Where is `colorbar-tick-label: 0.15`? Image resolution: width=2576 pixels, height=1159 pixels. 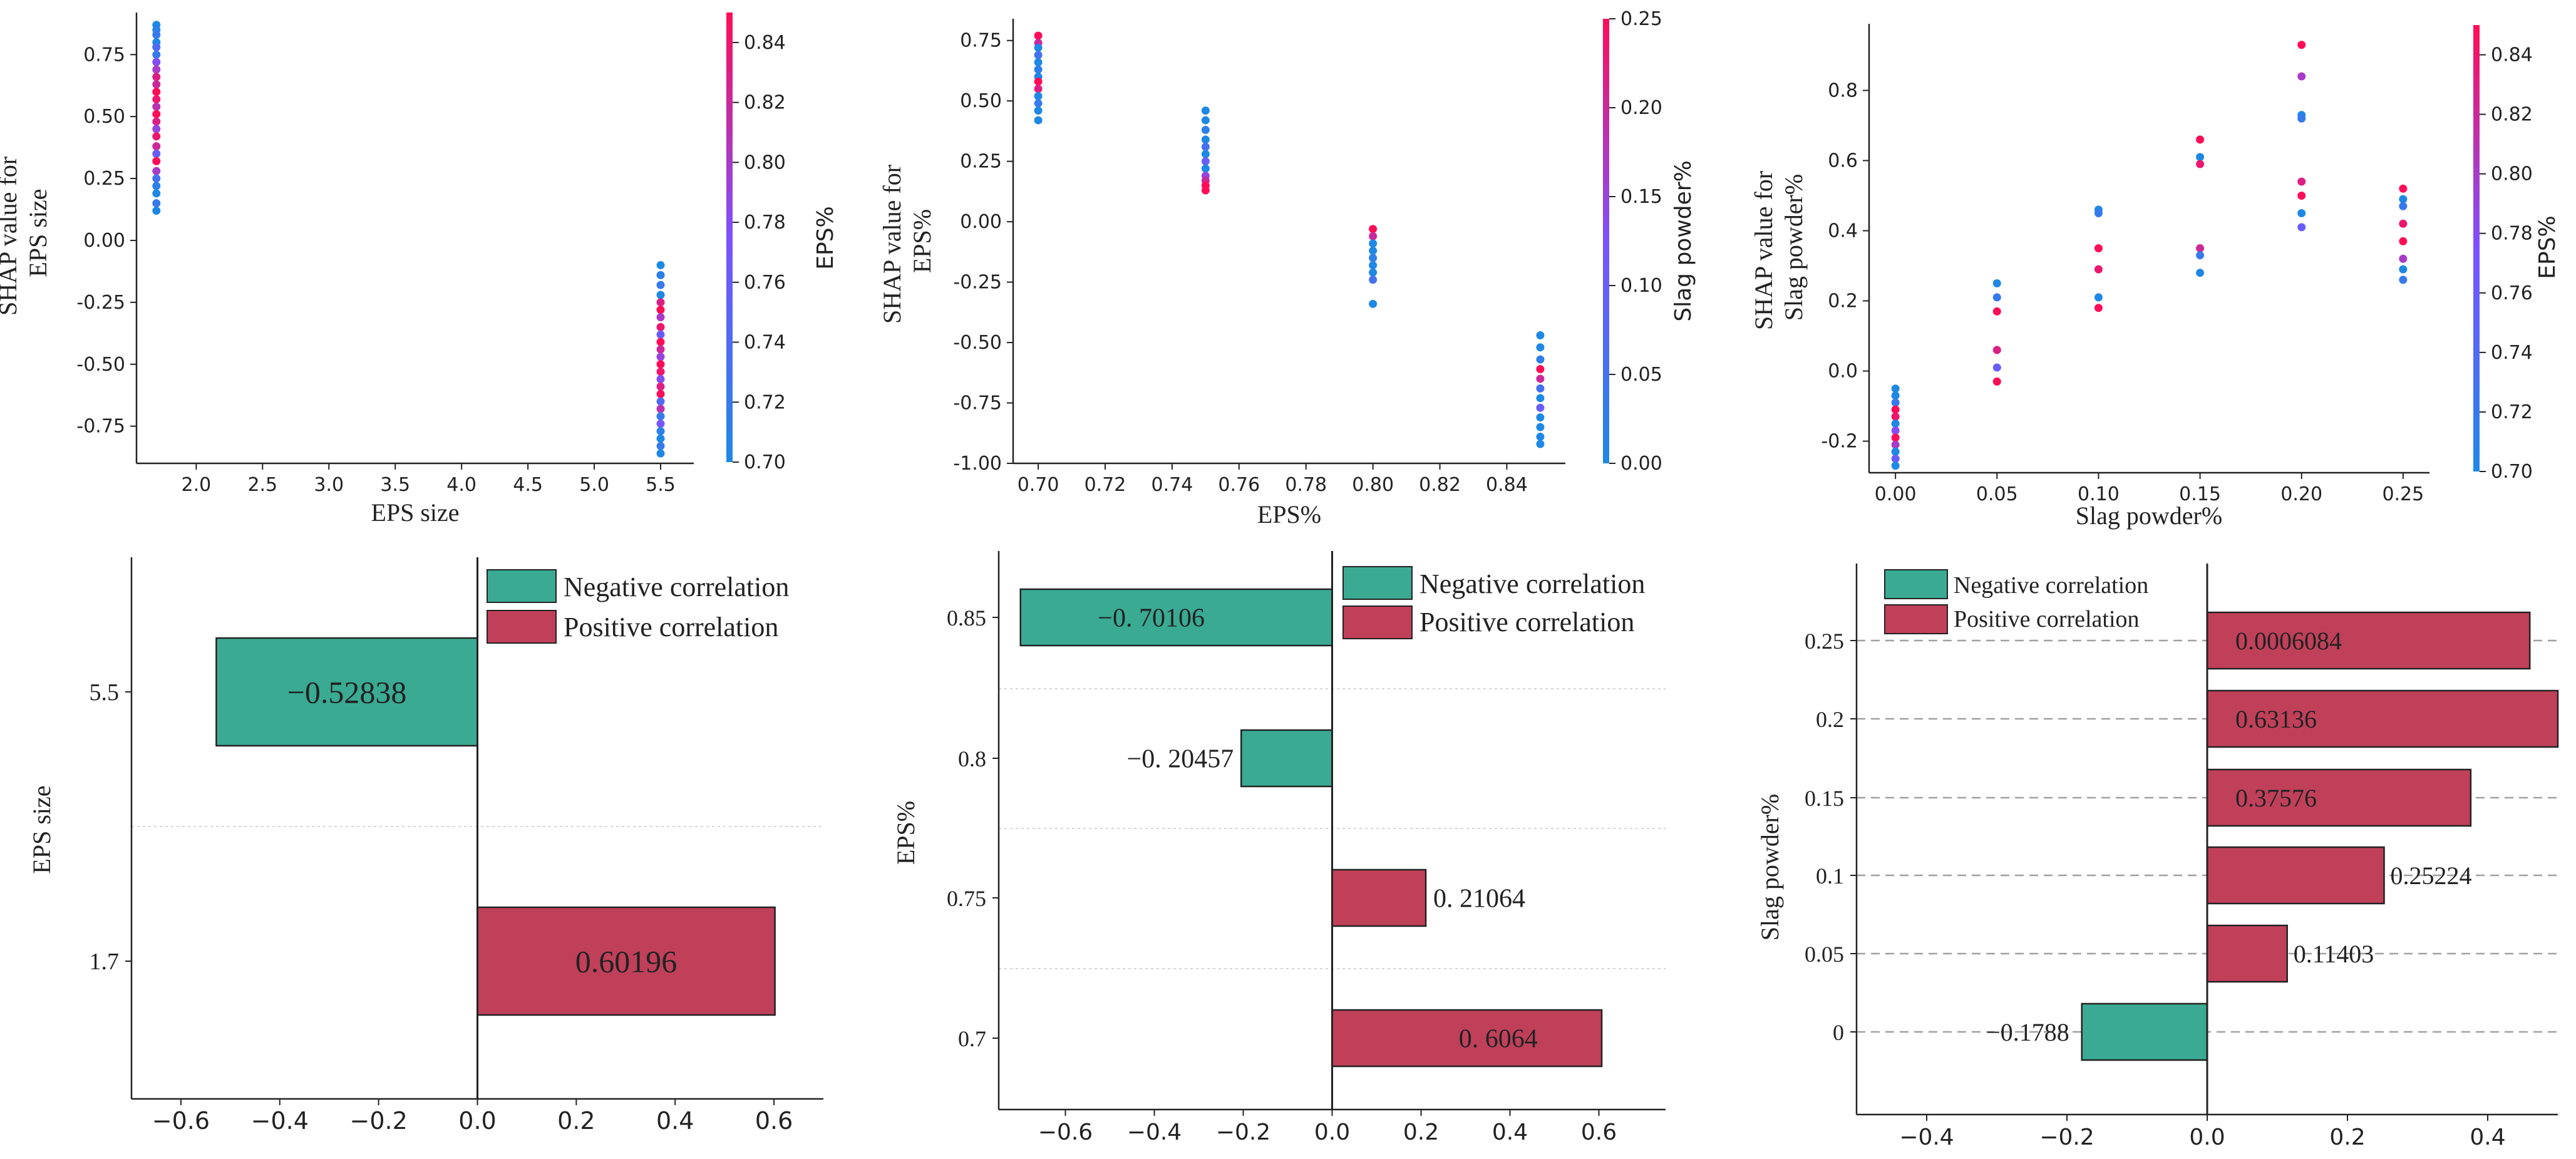 colorbar-tick-label: 0.15 is located at coordinates (1641, 197).